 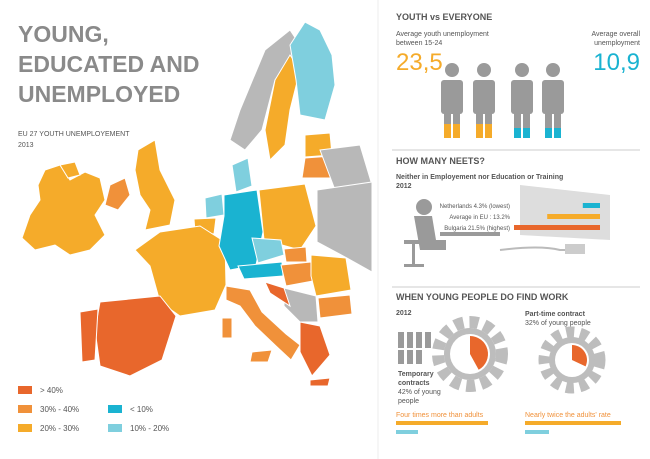 I want to click on part-time-comparison: Nearly twice the adults' rate, so click(x=568, y=415).